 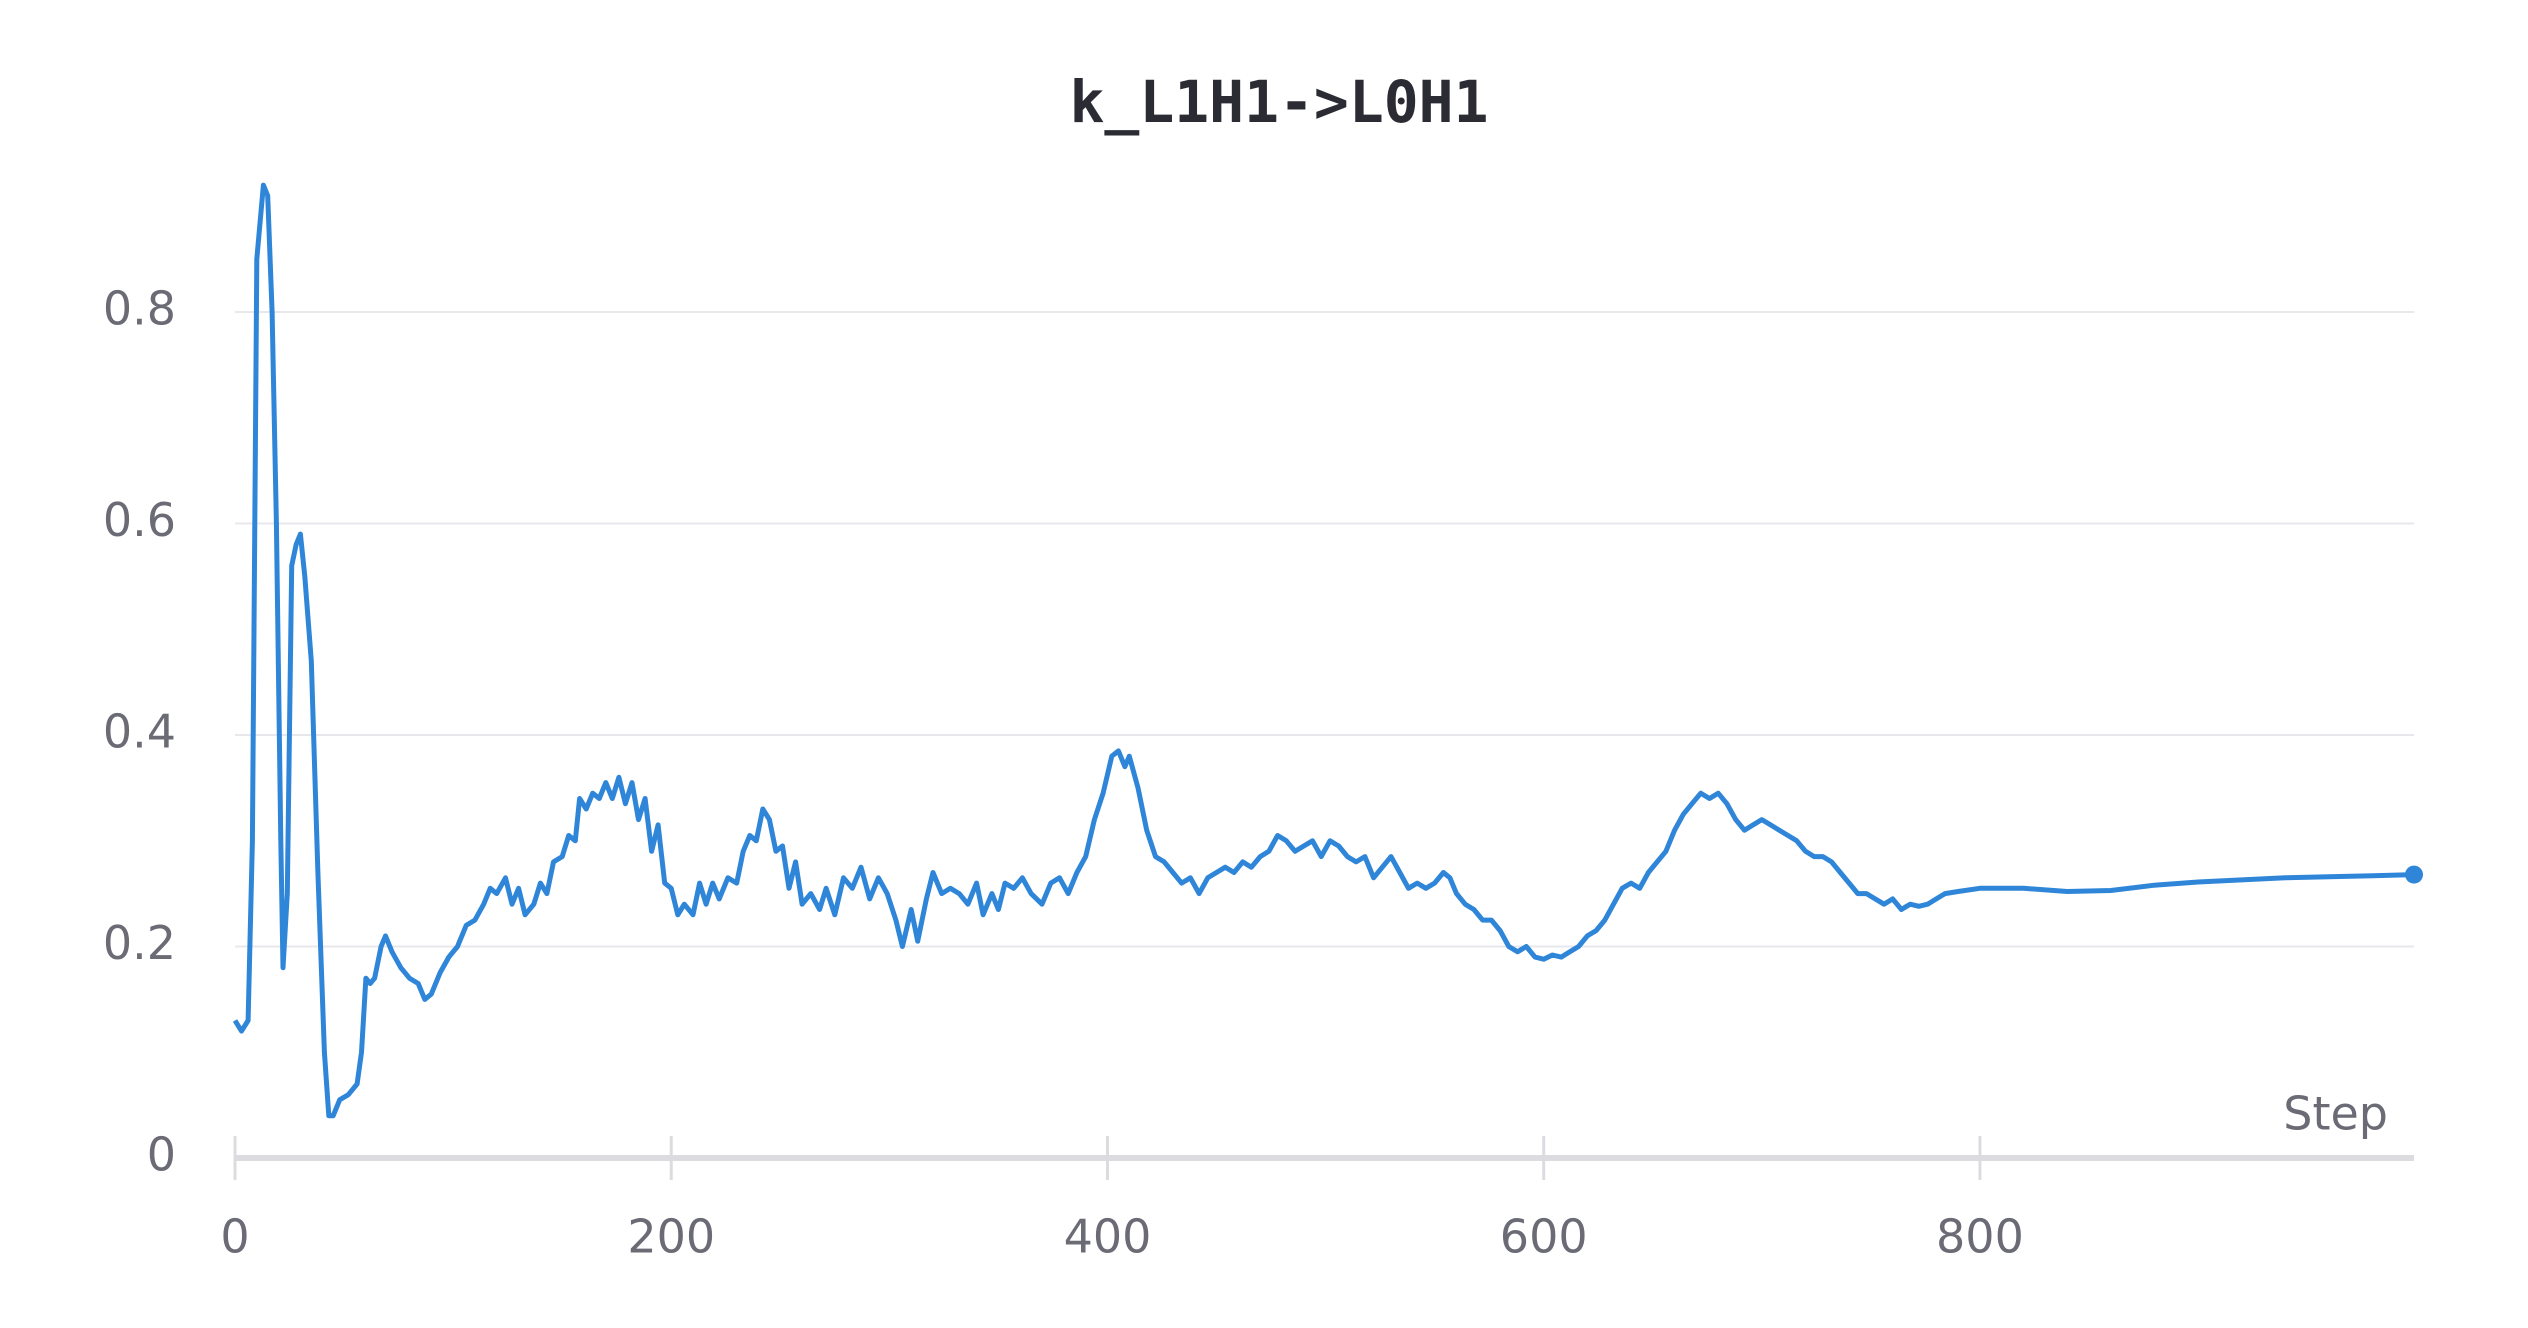 I want to click on x-tick-label: 400, so click(x=1108, y=1237).